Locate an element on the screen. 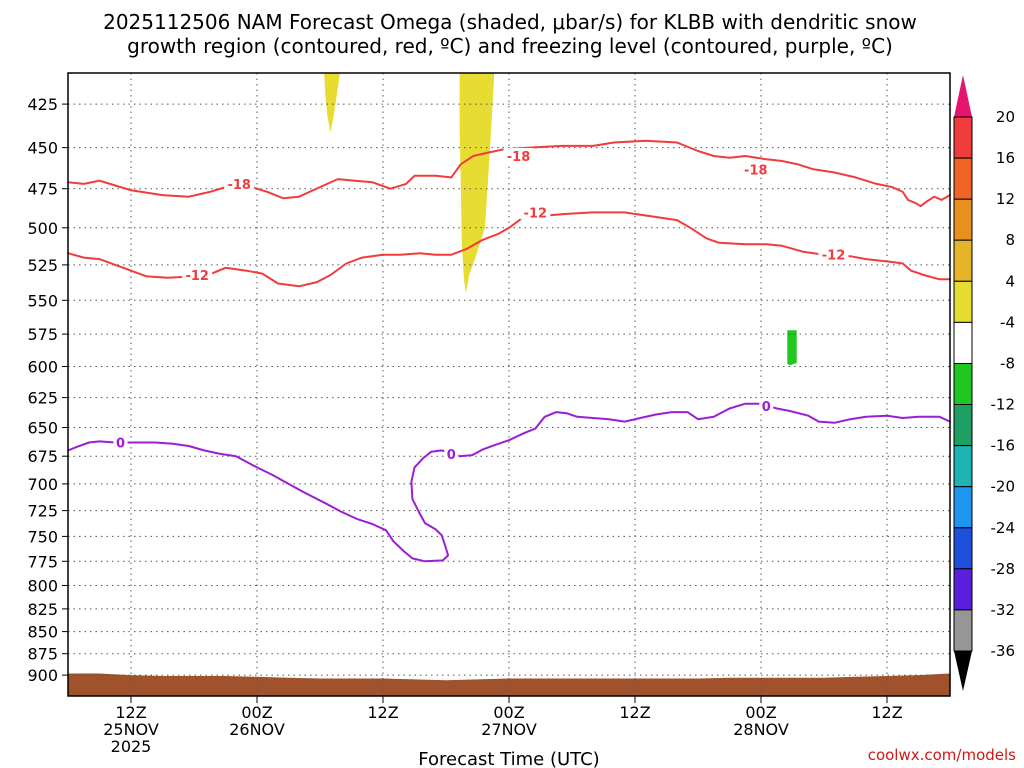 This screenshot has height=768, width=1024. x-tick-label: 2025 is located at coordinates (131, 746).